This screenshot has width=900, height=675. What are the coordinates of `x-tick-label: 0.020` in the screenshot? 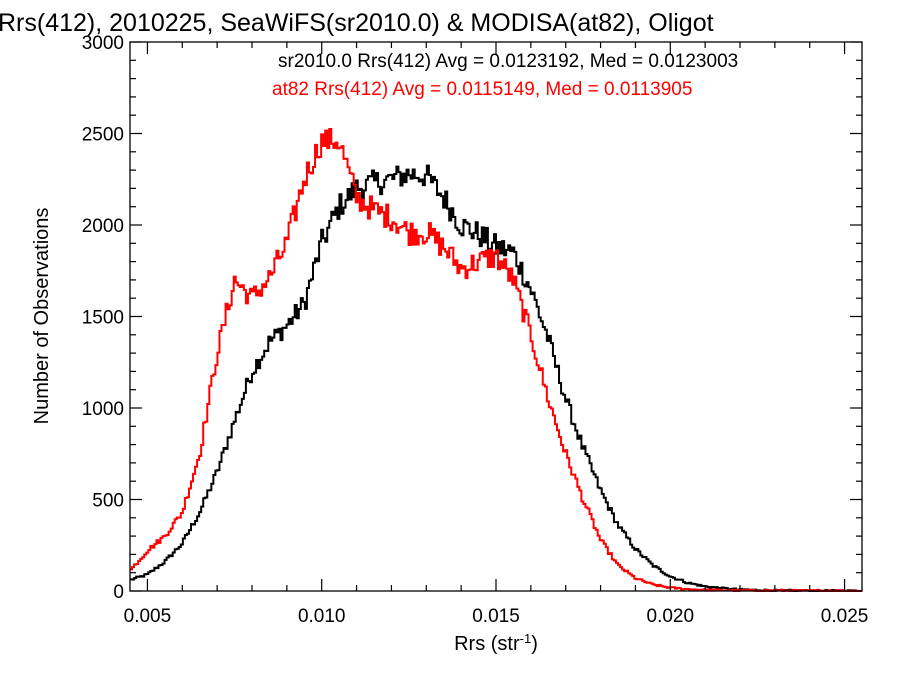 It's located at (671, 616).